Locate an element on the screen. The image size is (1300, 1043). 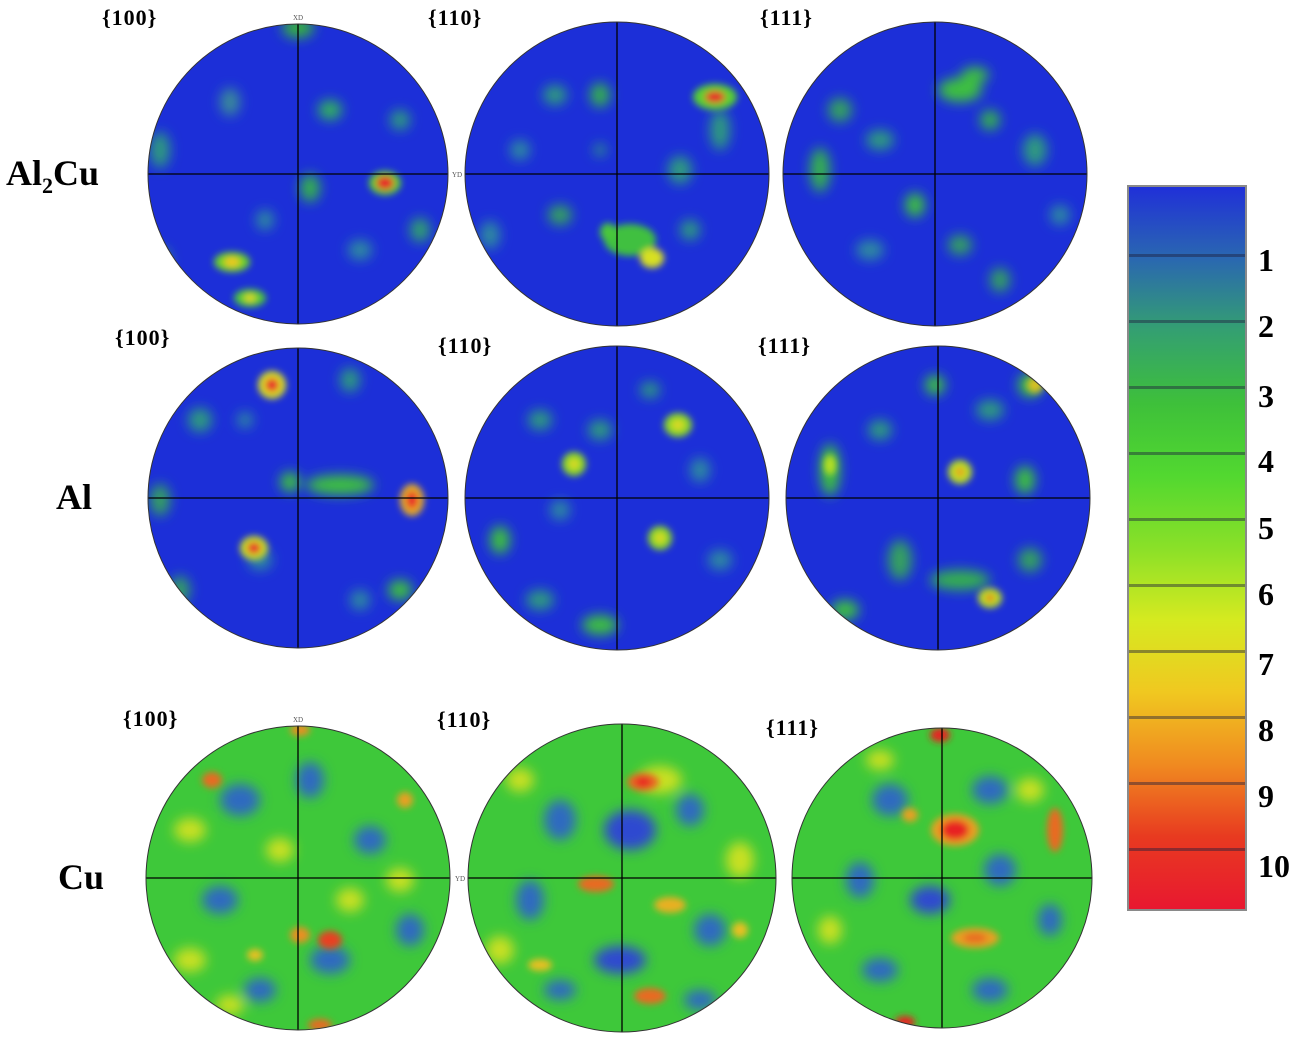
colorbar-tick-2: 2 is located at coordinates (1266, 326).